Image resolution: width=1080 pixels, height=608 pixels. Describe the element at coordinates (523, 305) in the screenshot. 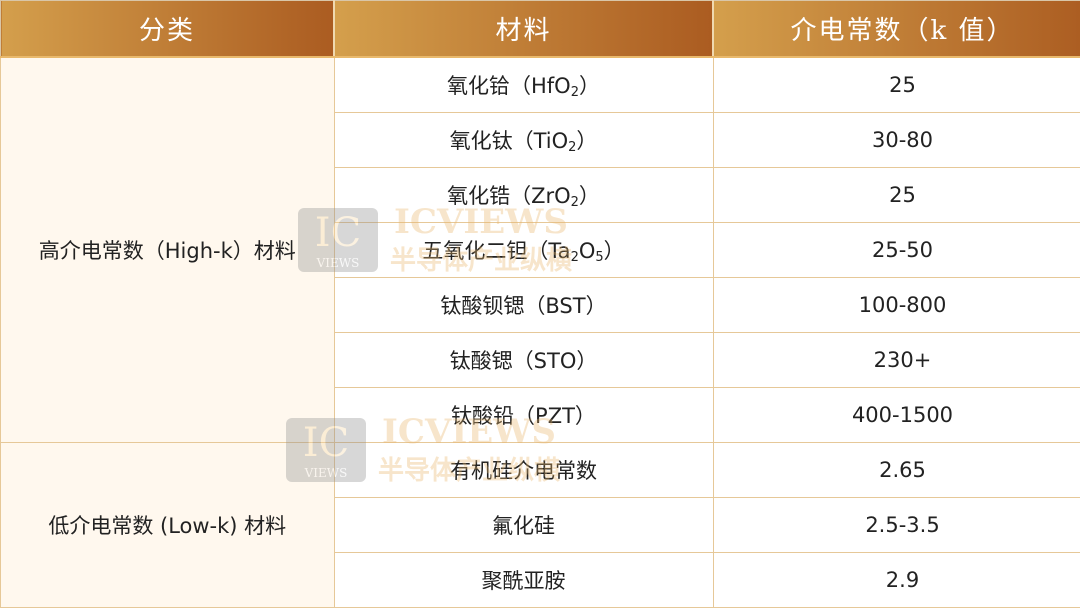

I see `material-cell: 钛酸钡锶（BST）` at that location.